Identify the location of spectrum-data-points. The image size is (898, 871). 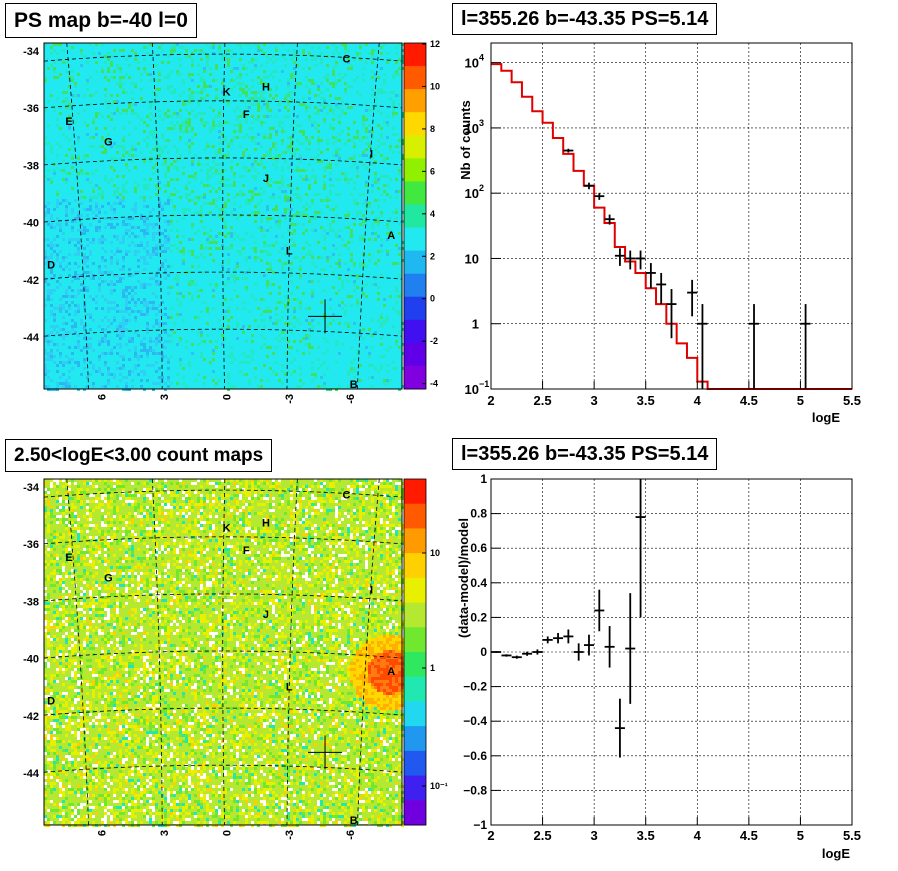
(687, 268).